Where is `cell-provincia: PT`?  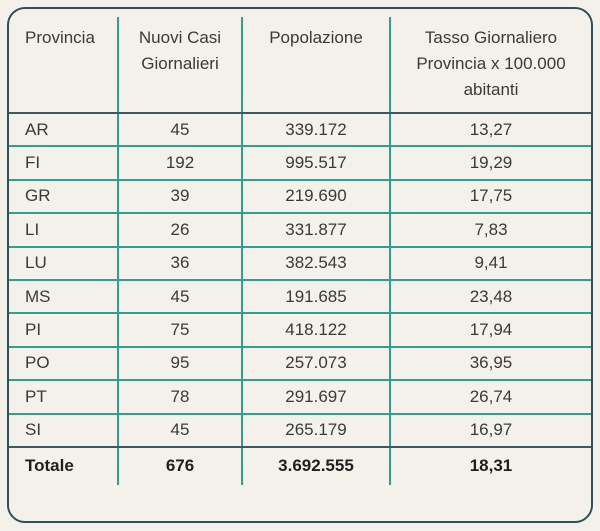 cell-provincia: PT is located at coordinates (64, 397).